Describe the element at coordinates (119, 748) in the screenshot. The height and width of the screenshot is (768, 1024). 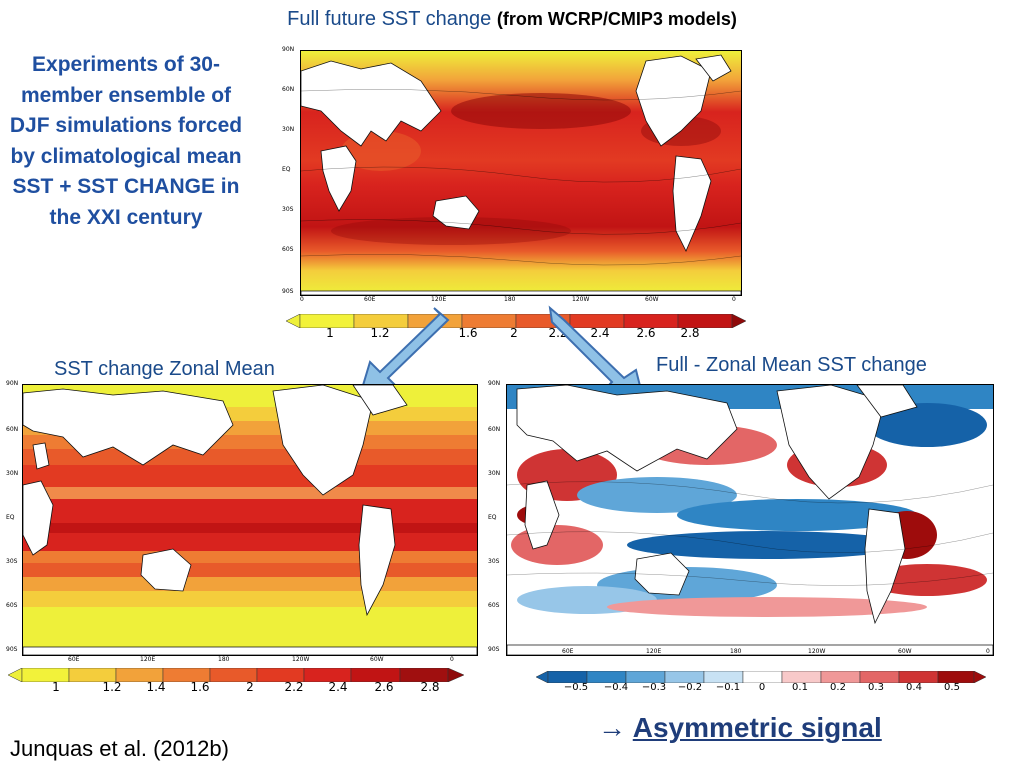
I see `citation: Junquas et al. (2012b)` at that location.